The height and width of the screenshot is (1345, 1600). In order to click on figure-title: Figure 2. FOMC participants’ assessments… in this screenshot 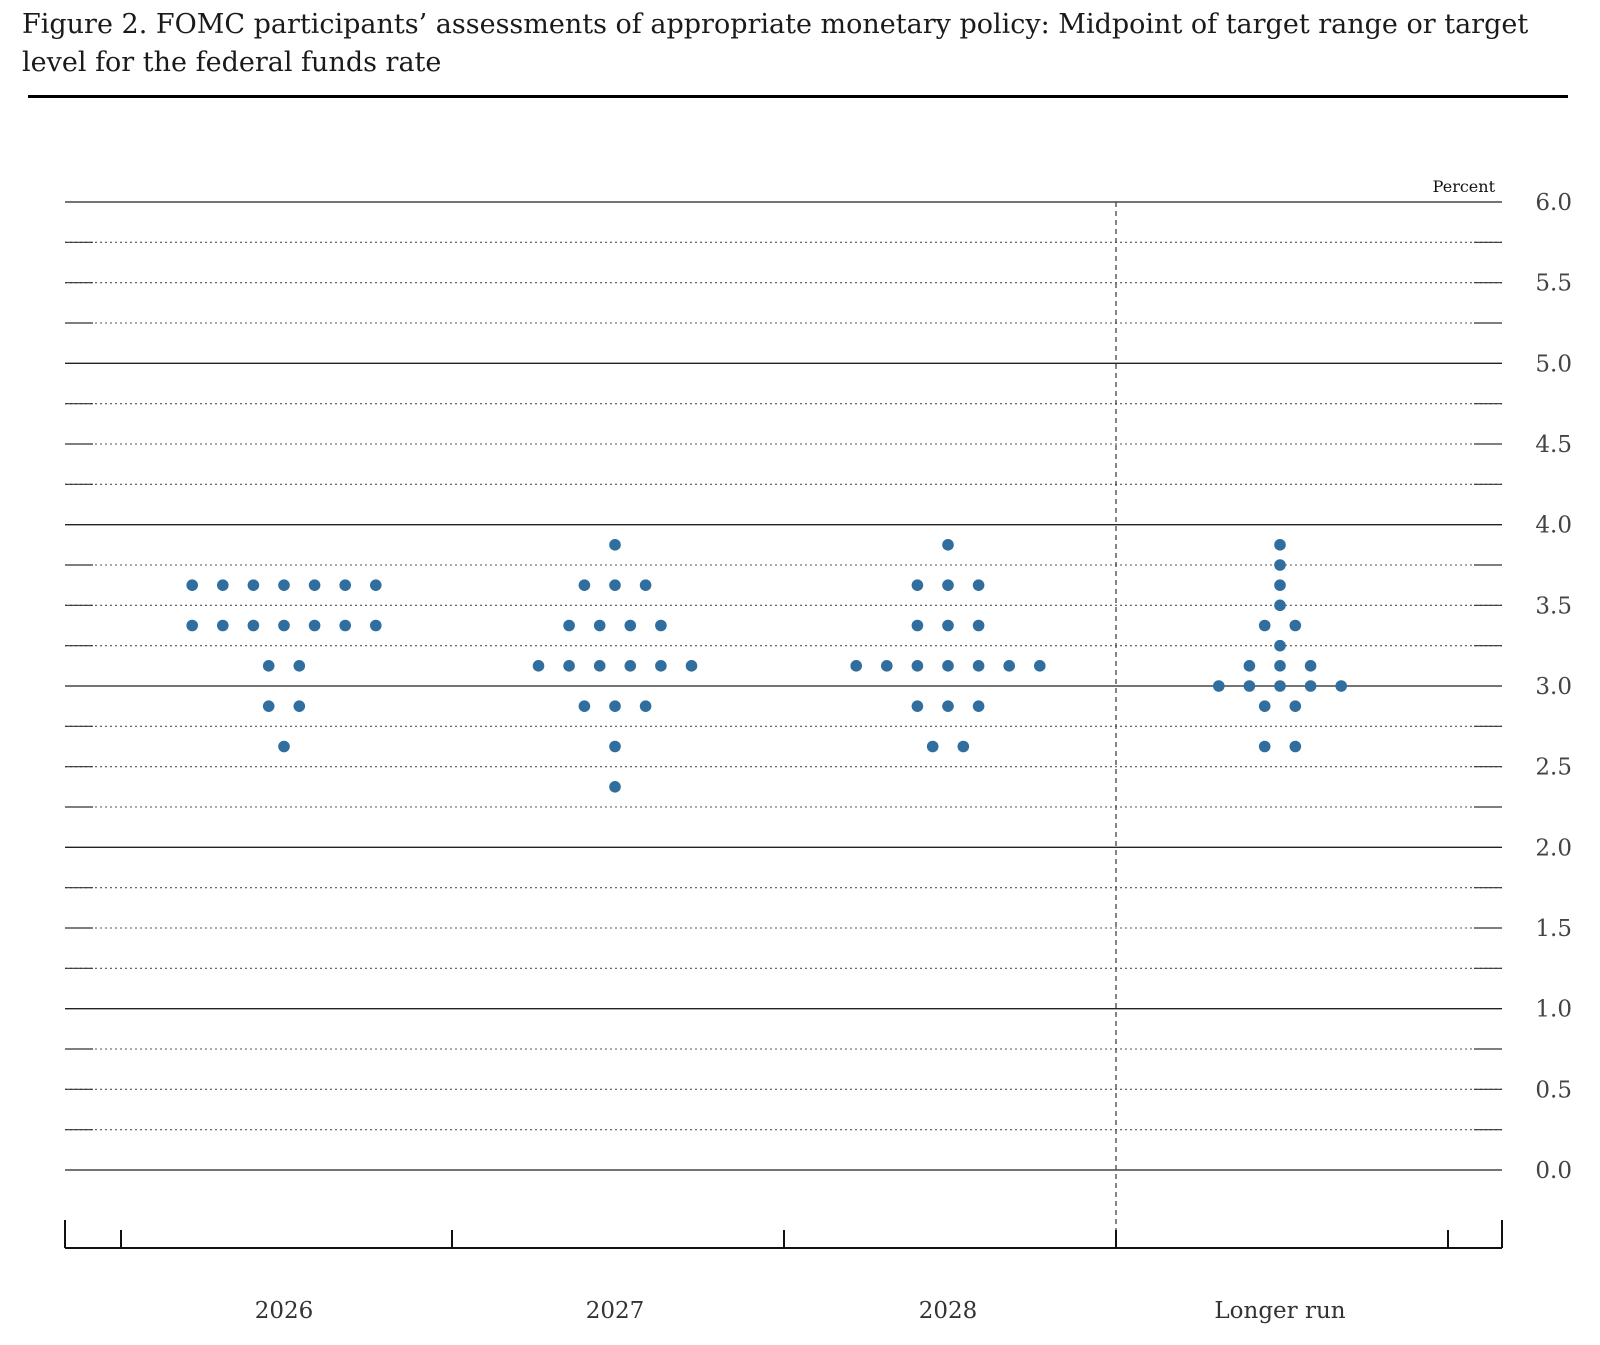, I will do `click(775, 43)`.